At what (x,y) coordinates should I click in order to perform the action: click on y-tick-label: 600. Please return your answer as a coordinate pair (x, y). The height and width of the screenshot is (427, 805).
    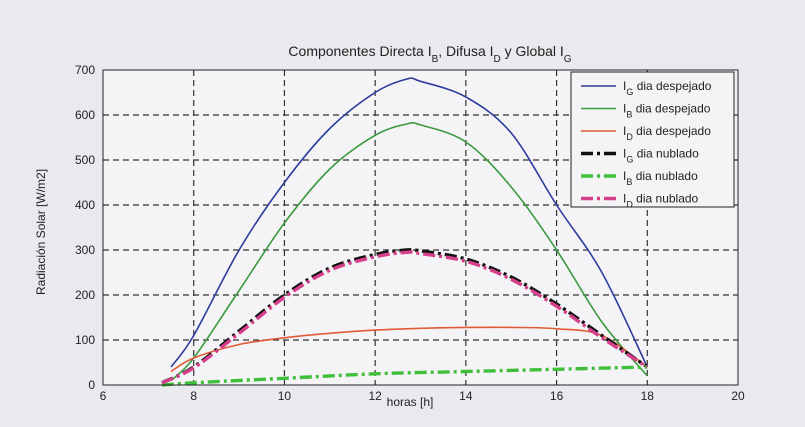
    Looking at the image, I should click on (85, 115).